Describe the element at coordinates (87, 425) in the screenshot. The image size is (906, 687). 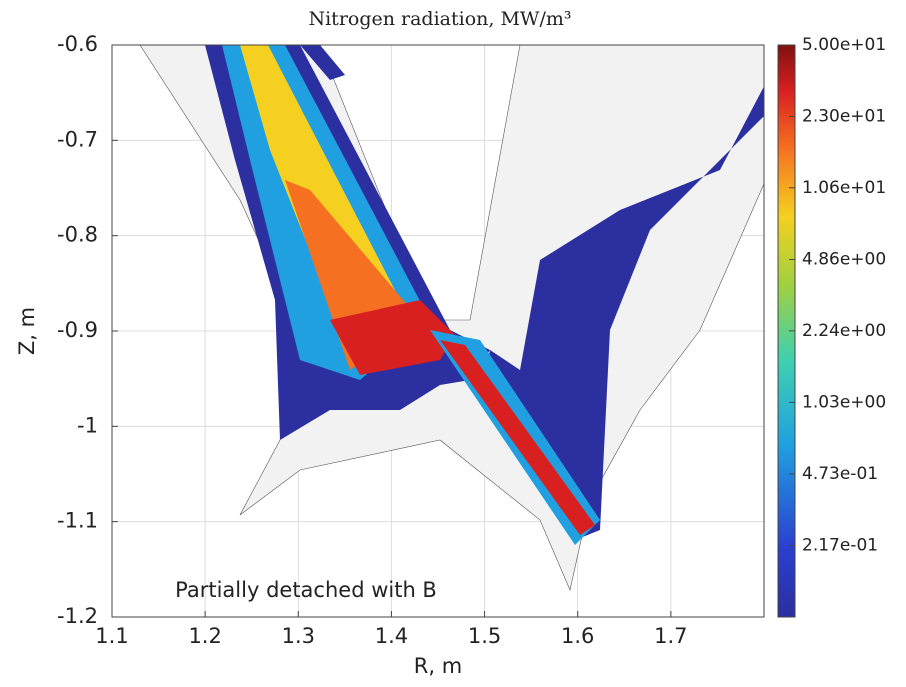
I see `y-tick-label: -1` at that location.